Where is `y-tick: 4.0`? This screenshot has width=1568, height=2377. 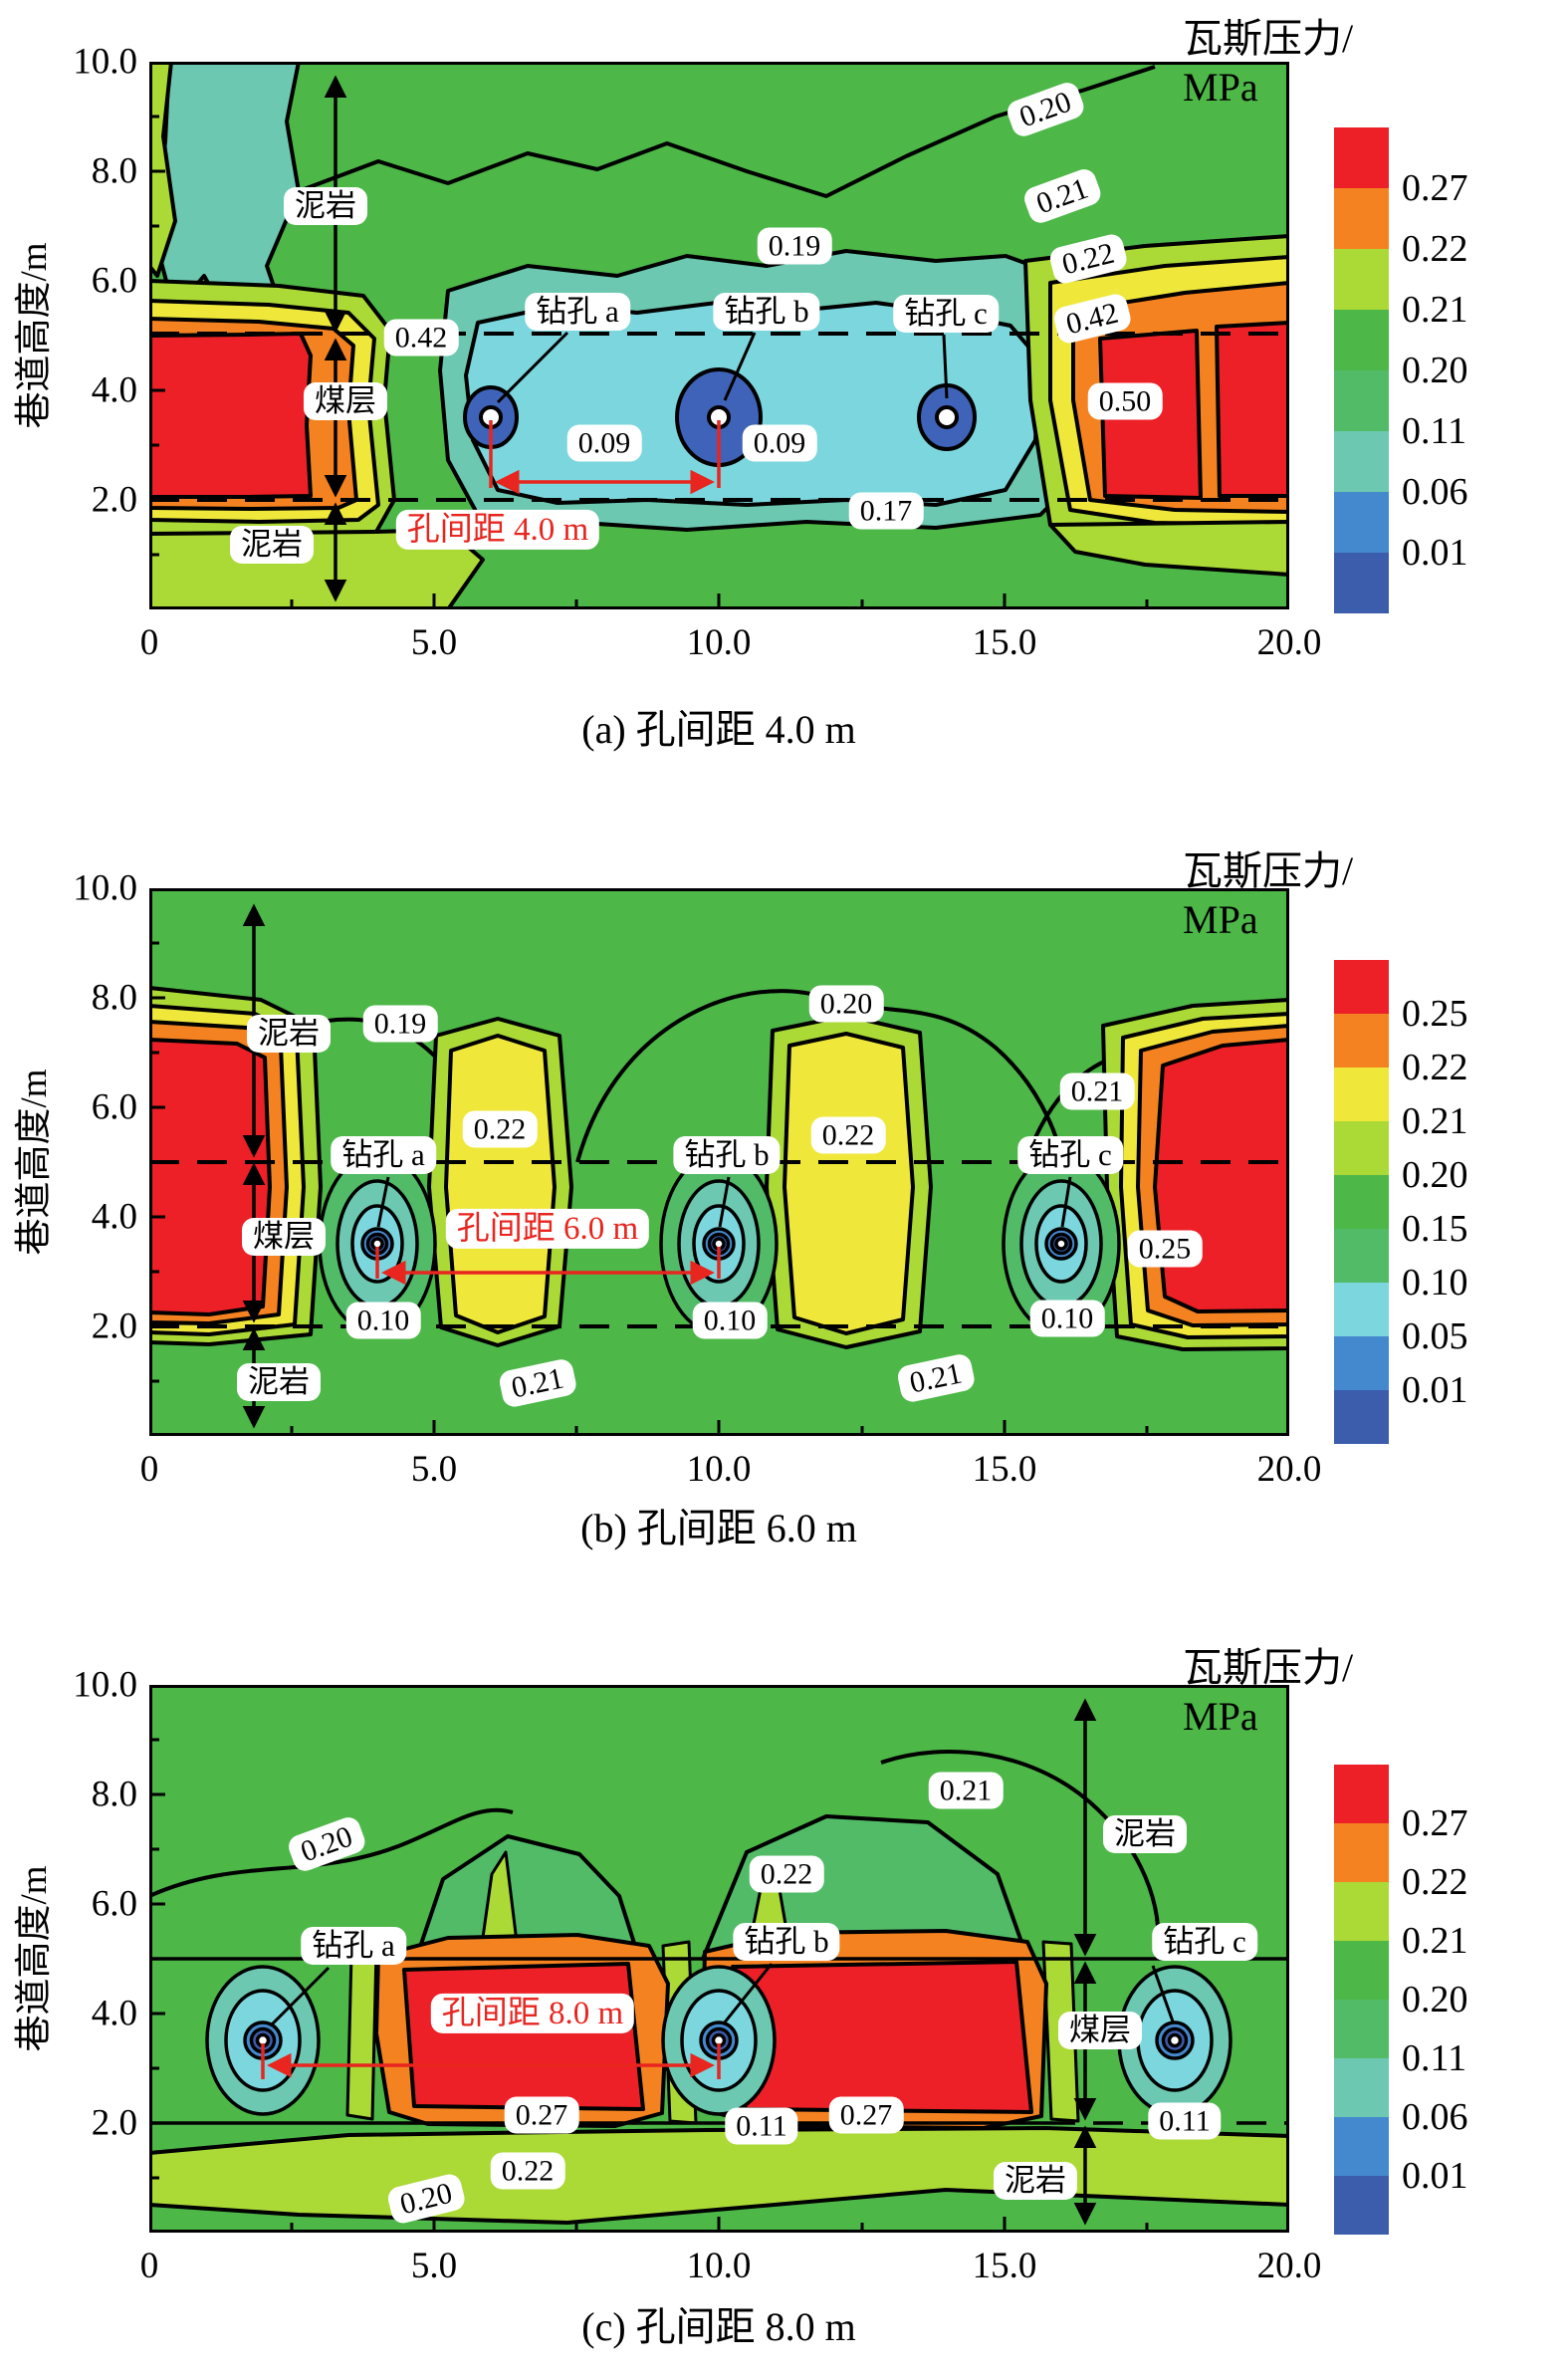
y-tick: 4.0 is located at coordinates (114, 390).